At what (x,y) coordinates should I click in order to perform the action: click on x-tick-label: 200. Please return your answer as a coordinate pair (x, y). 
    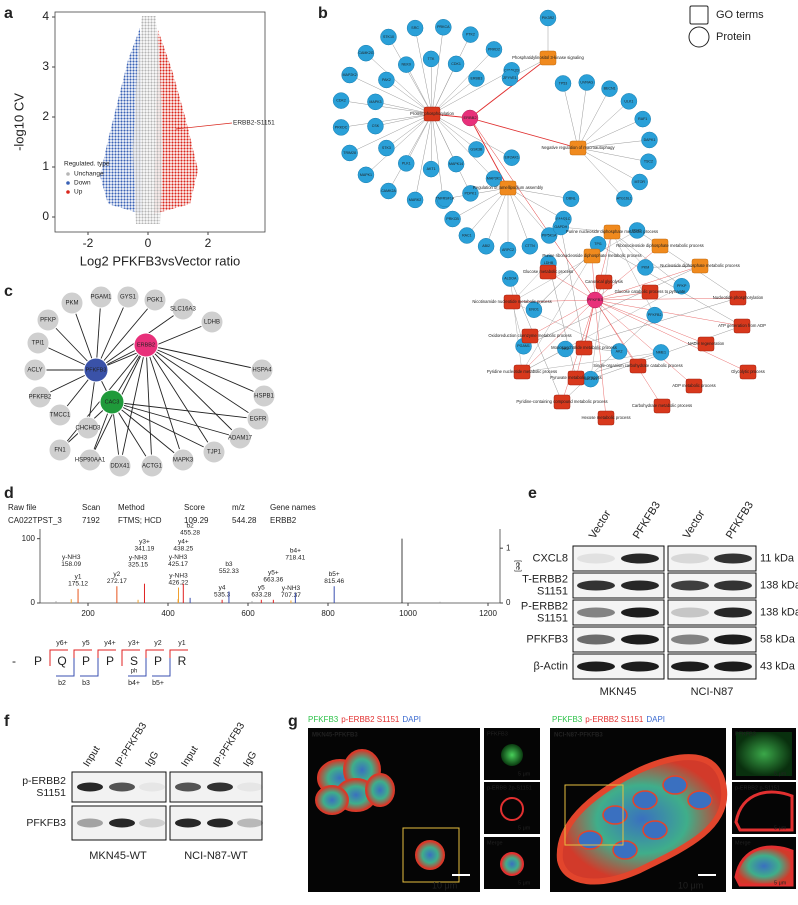
    Looking at the image, I should click on (88, 613).